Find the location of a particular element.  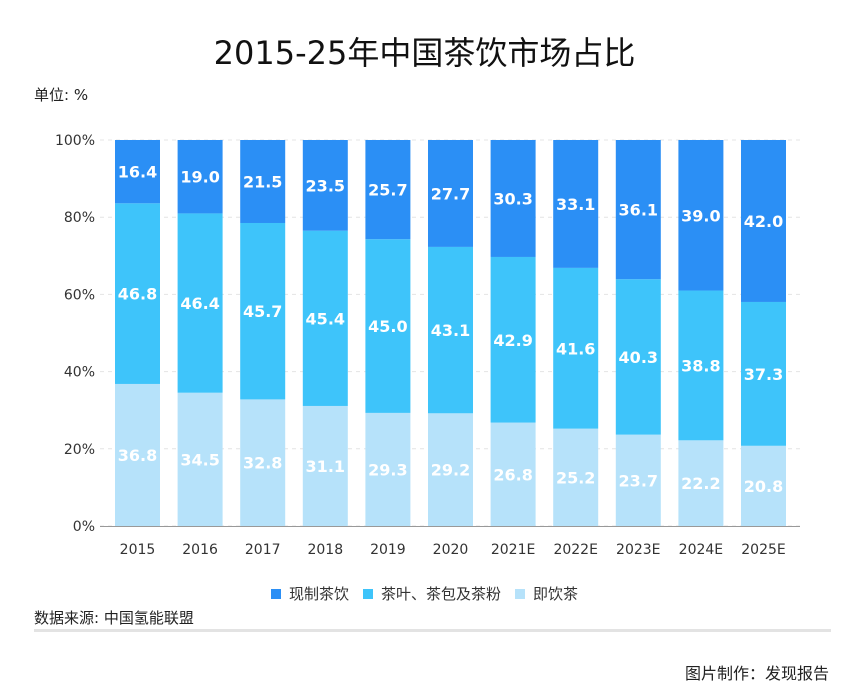

x-tick-label: 2023E is located at coordinates (638, 550).